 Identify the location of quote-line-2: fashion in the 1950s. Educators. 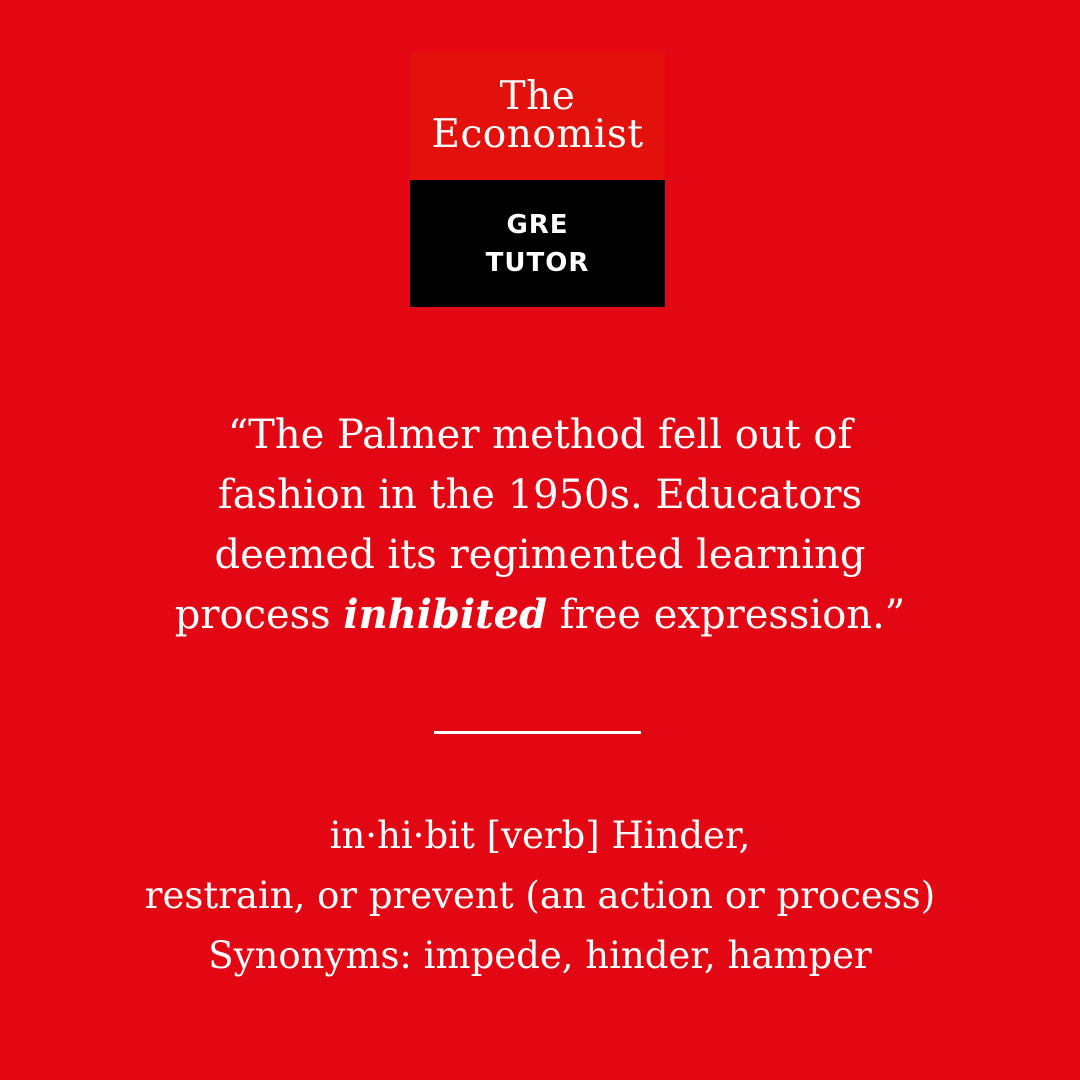
(540, 495).